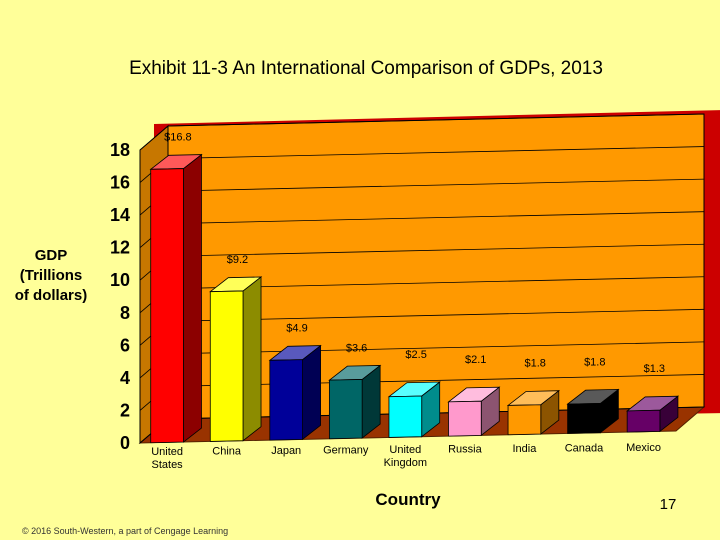  I want to click on data-label: $16.8, so click(178, 138).